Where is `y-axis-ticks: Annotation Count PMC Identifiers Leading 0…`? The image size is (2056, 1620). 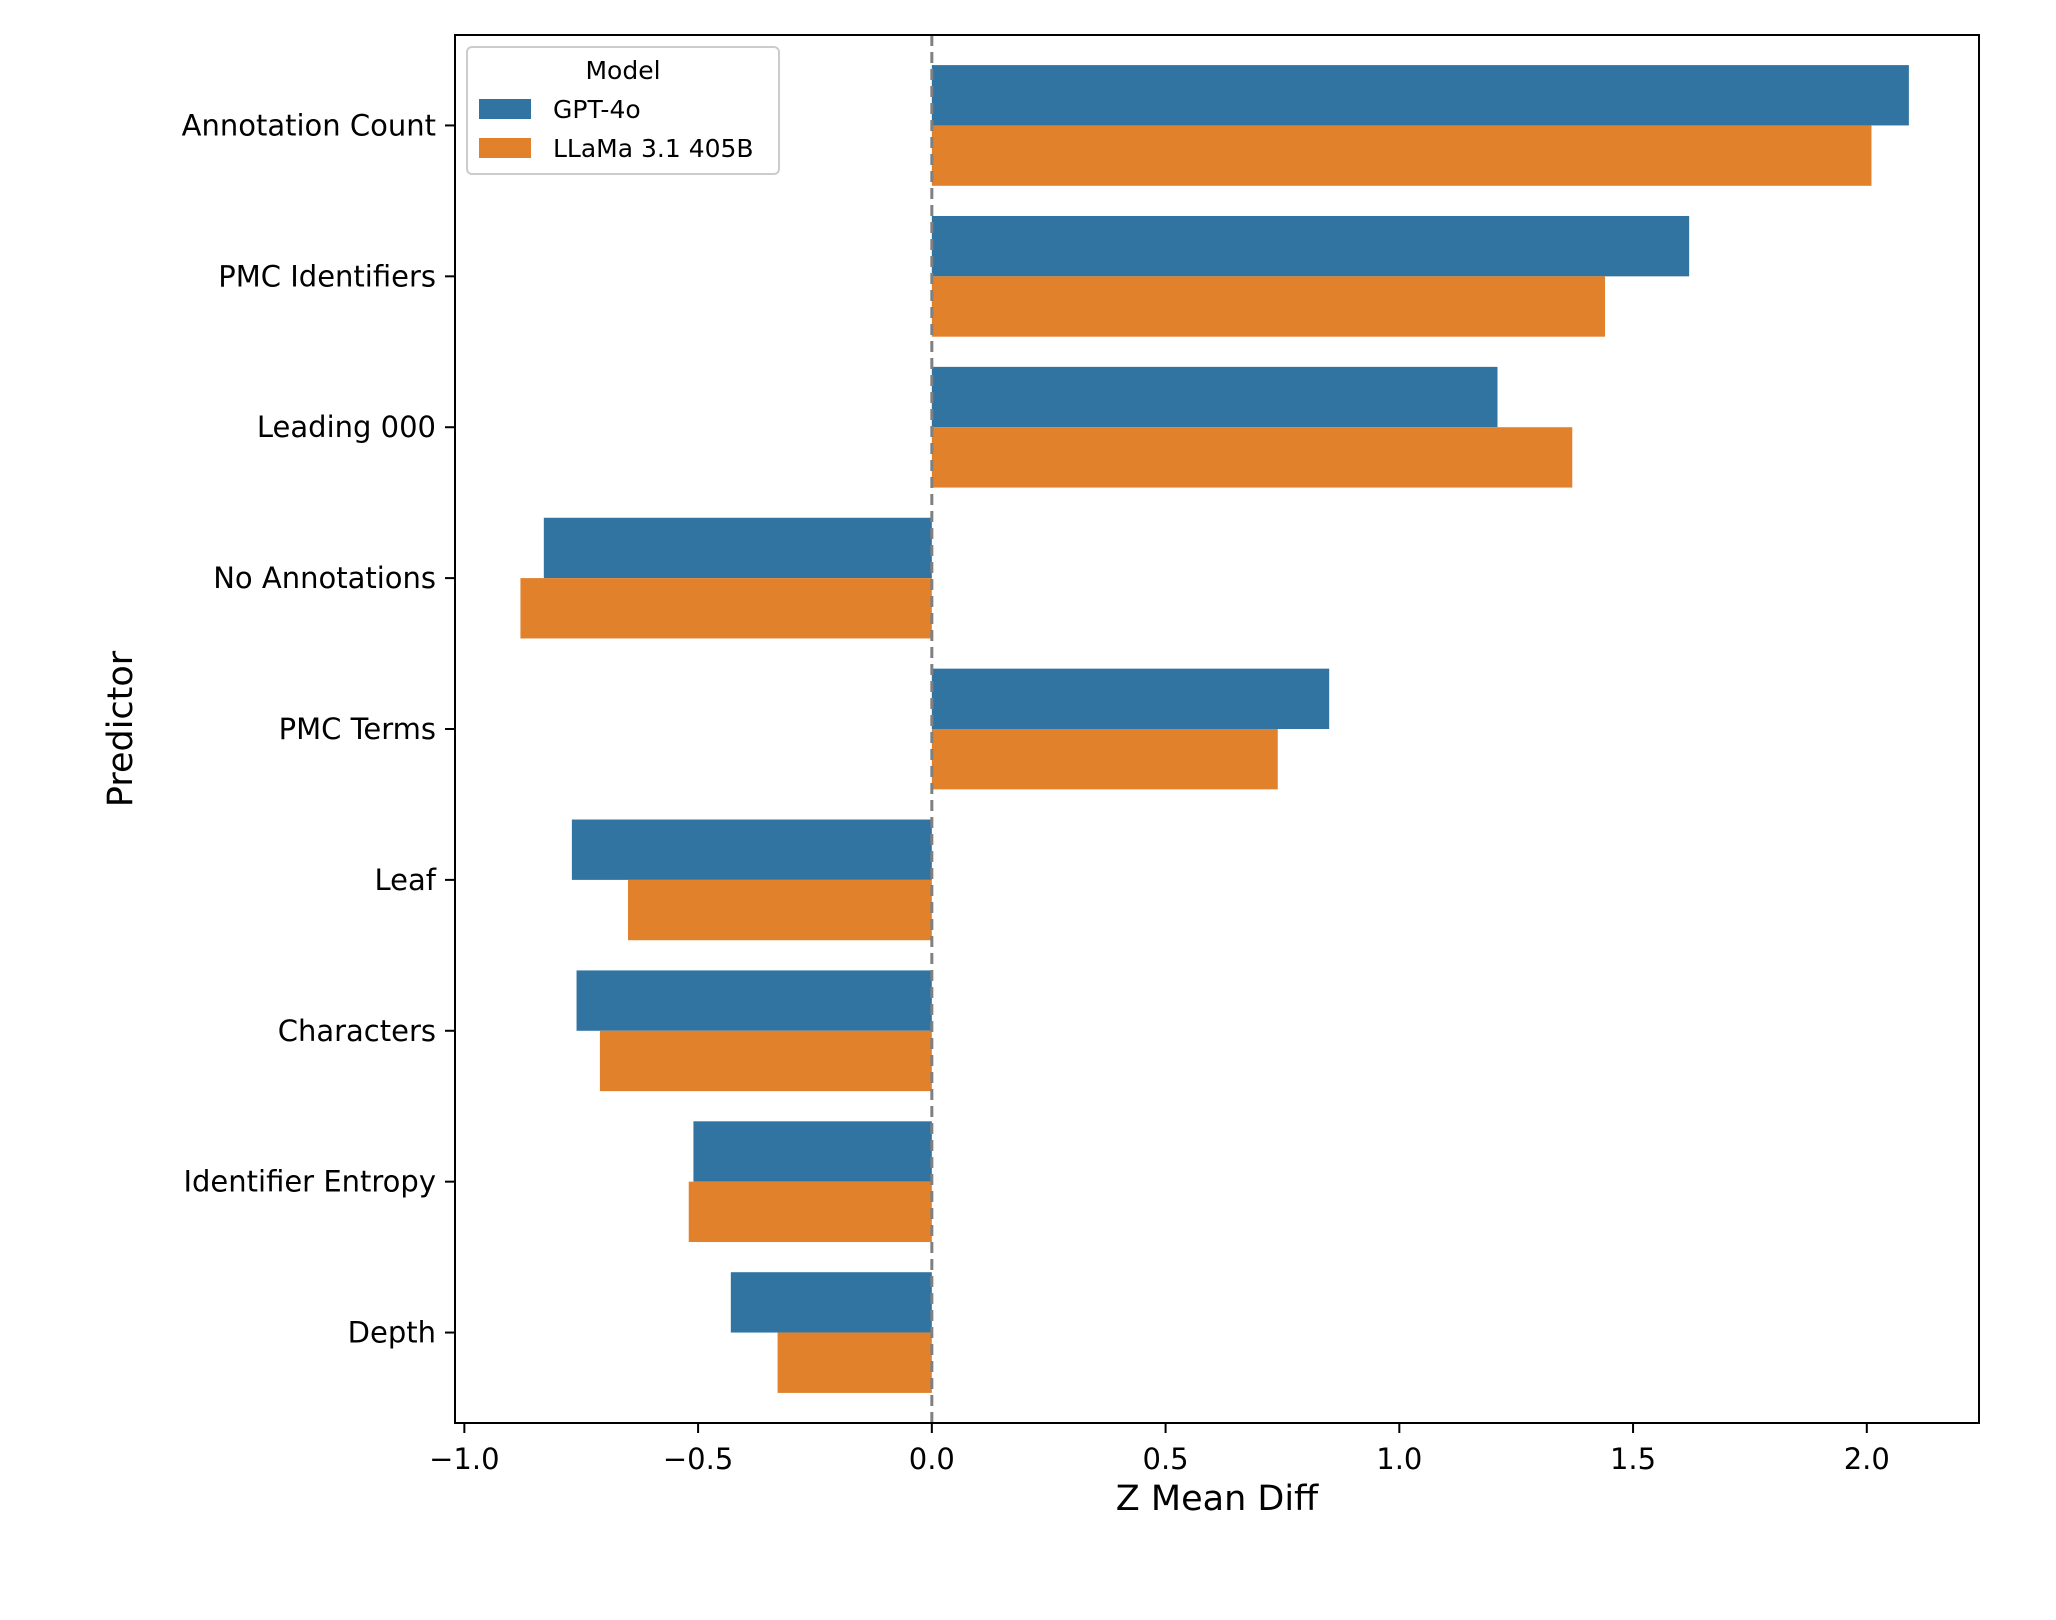
y-axis-ticks: Annotation Count PMC Identifiers Leading 0… is located at coordinates (318, 729).